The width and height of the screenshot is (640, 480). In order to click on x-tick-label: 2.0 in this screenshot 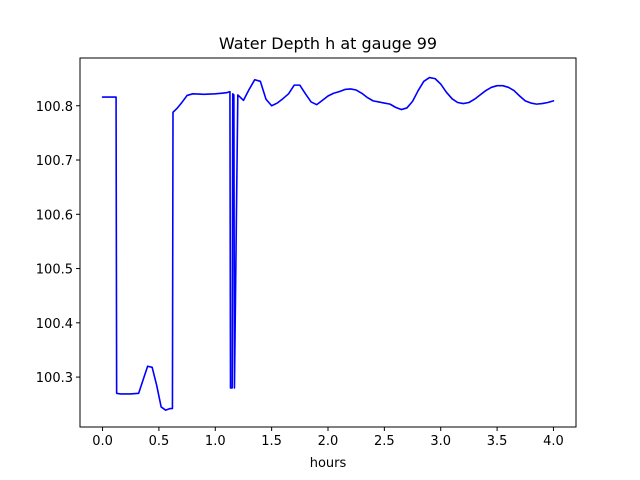, I will do `click(328, 441)`.